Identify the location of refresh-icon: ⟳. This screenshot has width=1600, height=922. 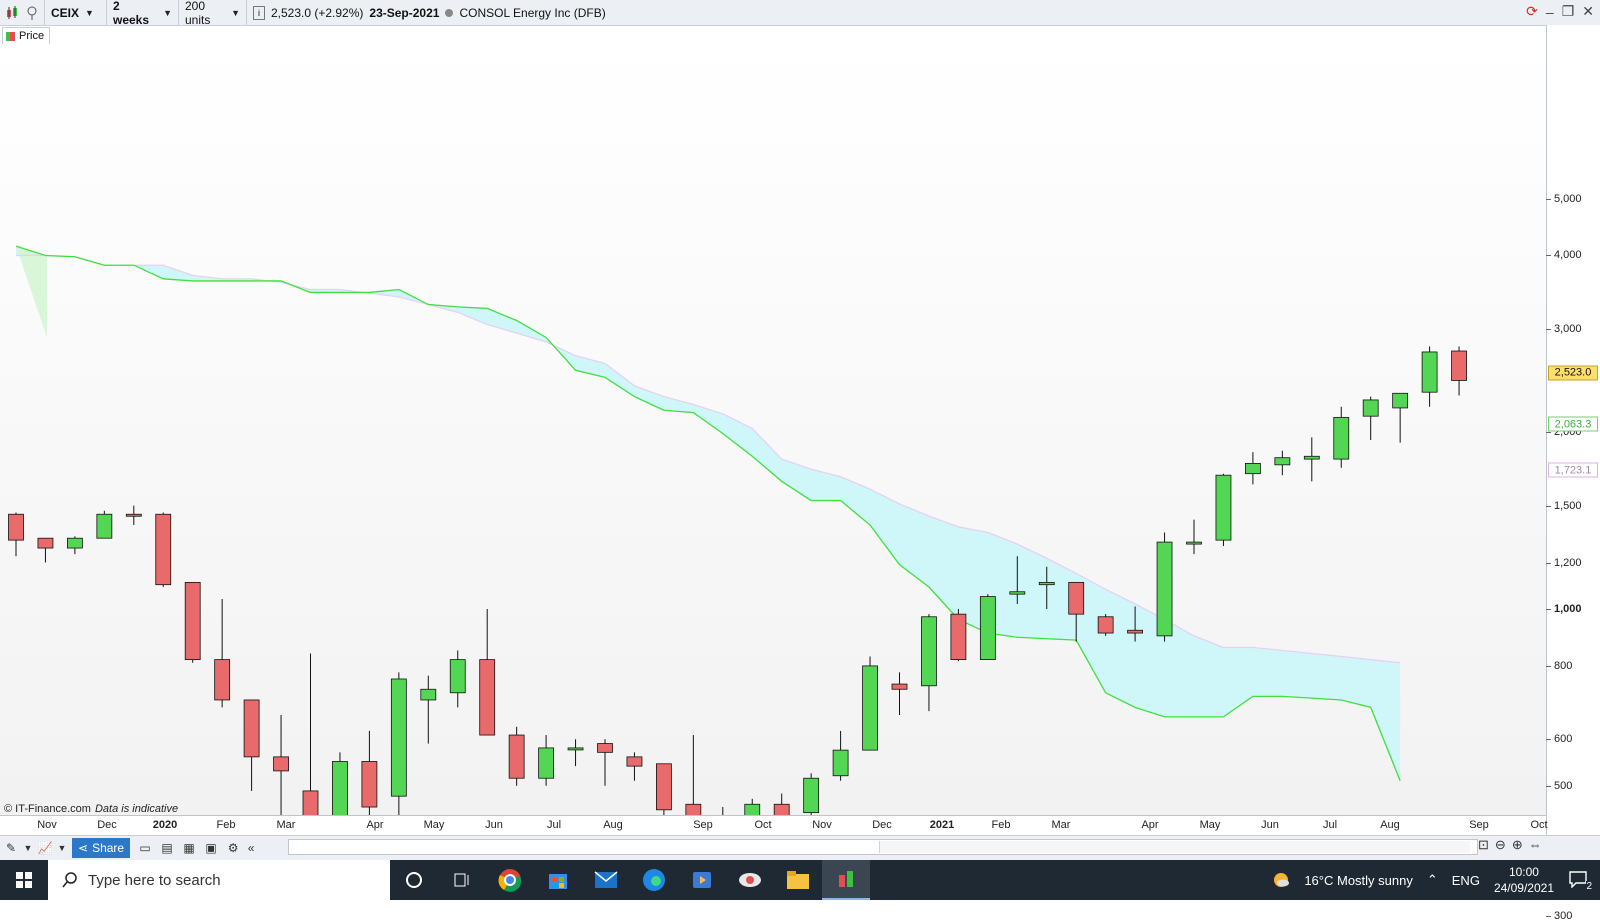
(1532, 11).